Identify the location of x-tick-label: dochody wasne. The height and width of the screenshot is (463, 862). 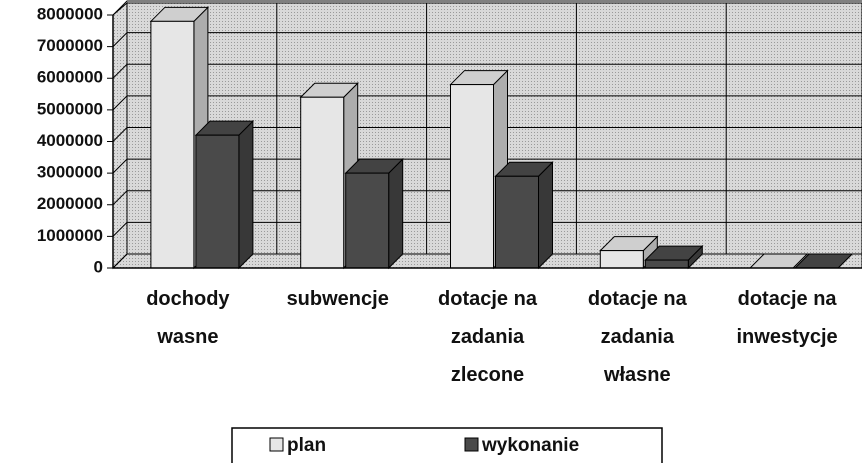
(188, 318).